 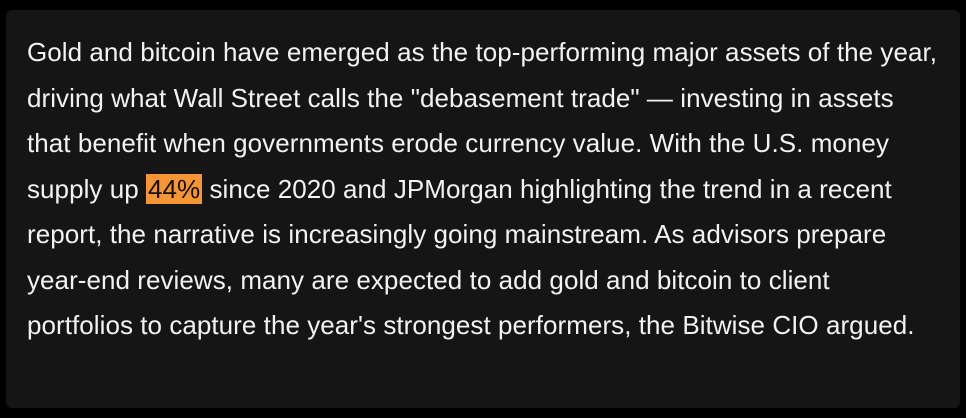 I want to click on highlighted-statistic: 44%, so click(x=174, y=188).